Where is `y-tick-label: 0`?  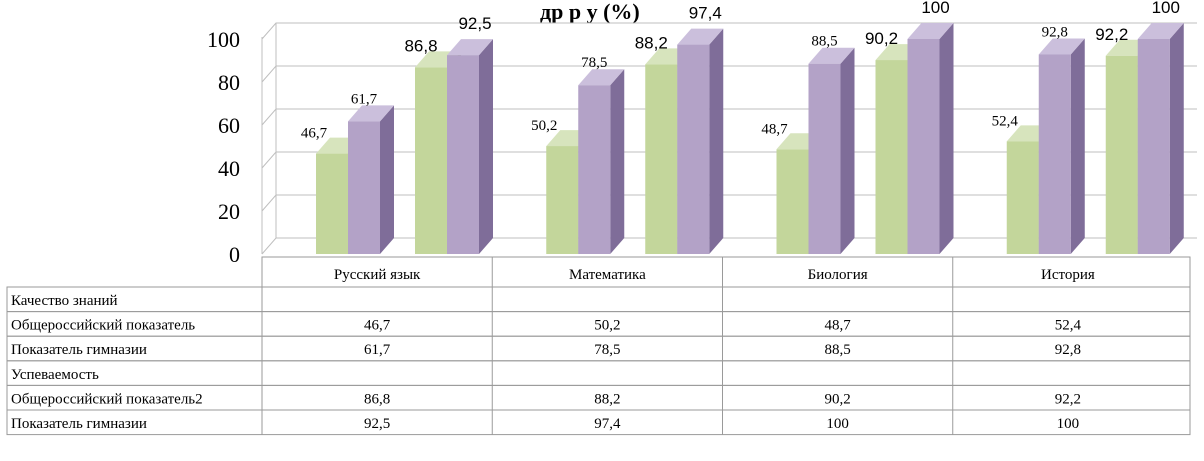
y-tick-label: 0 is located at coordinates (234, 254).